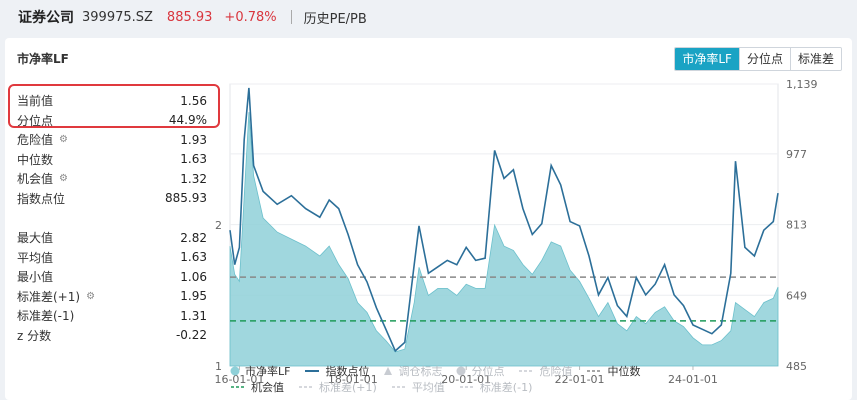 The width and height of the screenshot is (857, 400). What do you see at coordinates (193, 178) in the screenshot?
I see `stat-value: 1.32` at bounding box center [193, 178].